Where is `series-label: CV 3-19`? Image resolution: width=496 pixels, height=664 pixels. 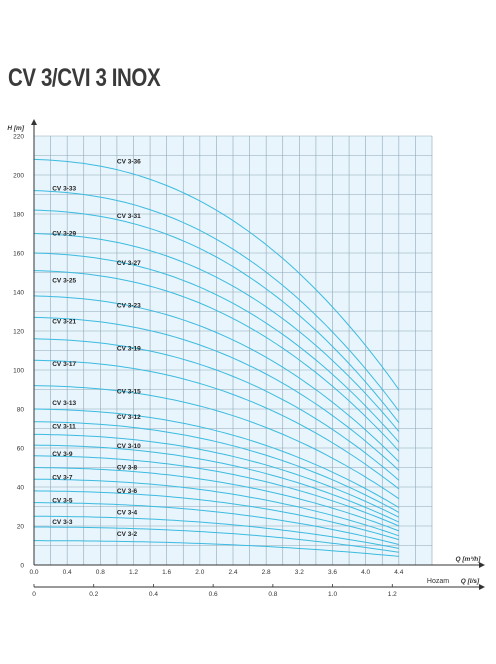
series-label: CV 3-19 is located at coordinates (129, 349).